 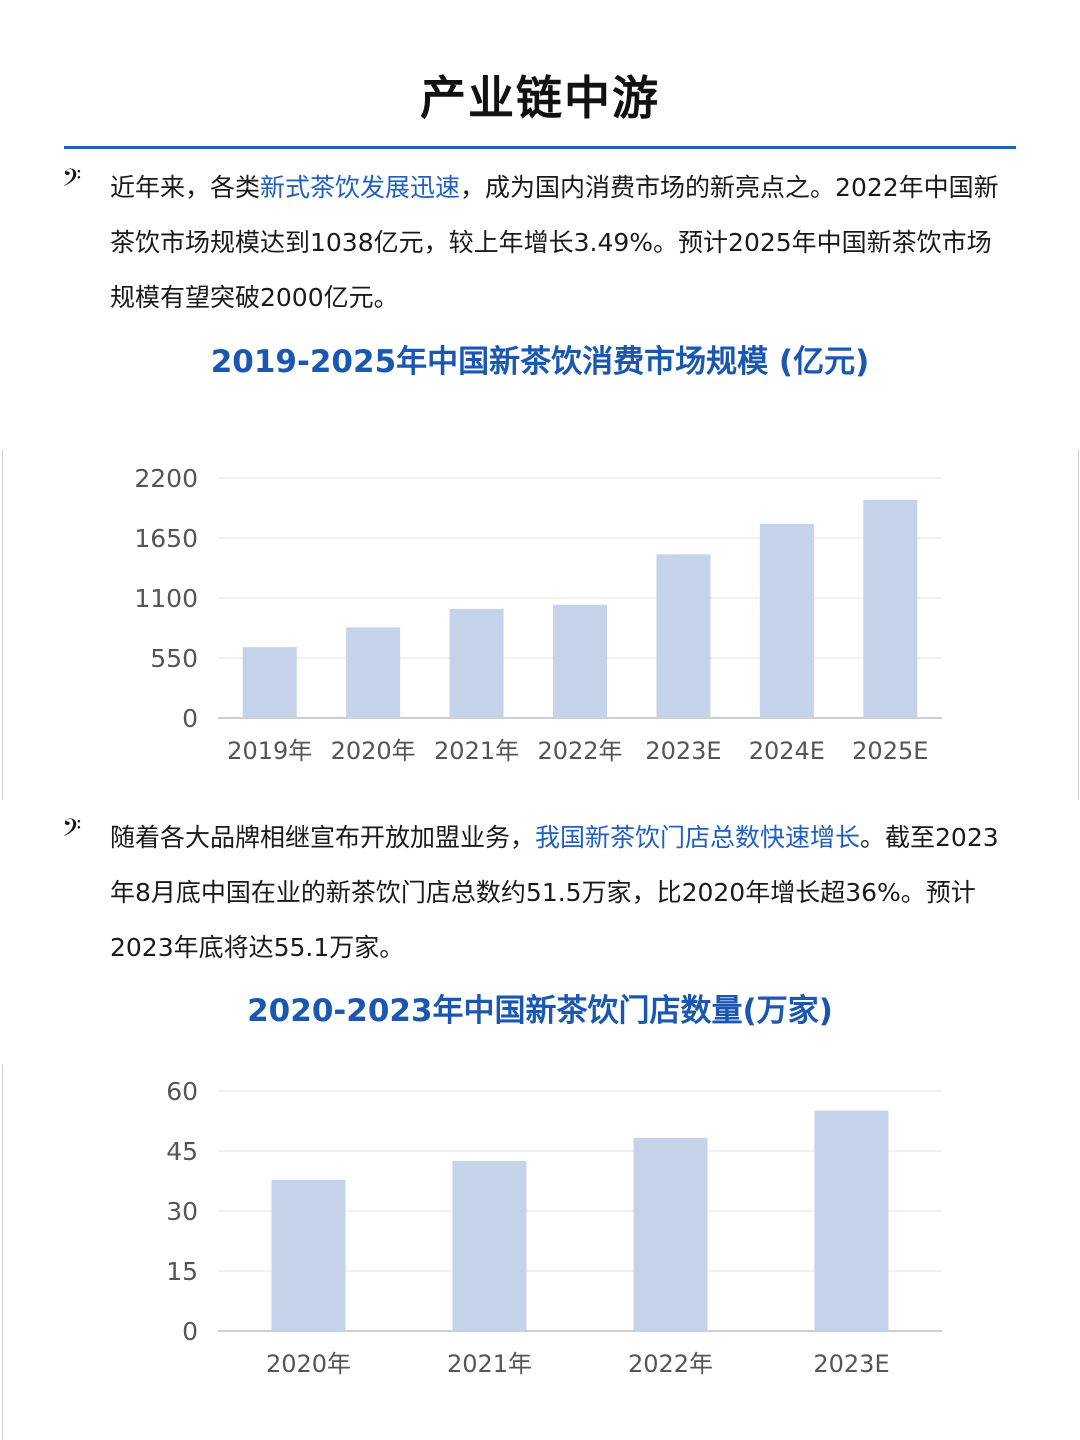 I want to click on y-tick-label: 30, so click(x=182, y=1211).